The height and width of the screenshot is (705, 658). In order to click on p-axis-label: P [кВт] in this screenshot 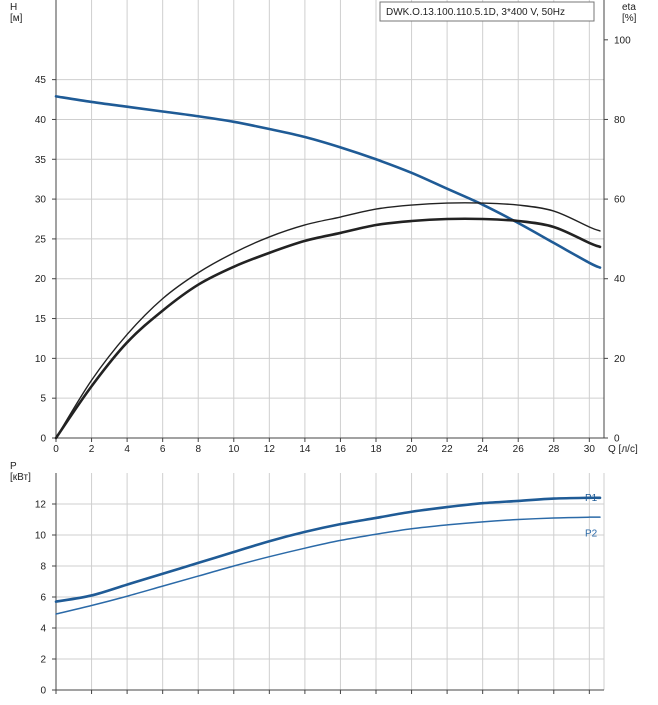, I will do `click(20, 472)`.